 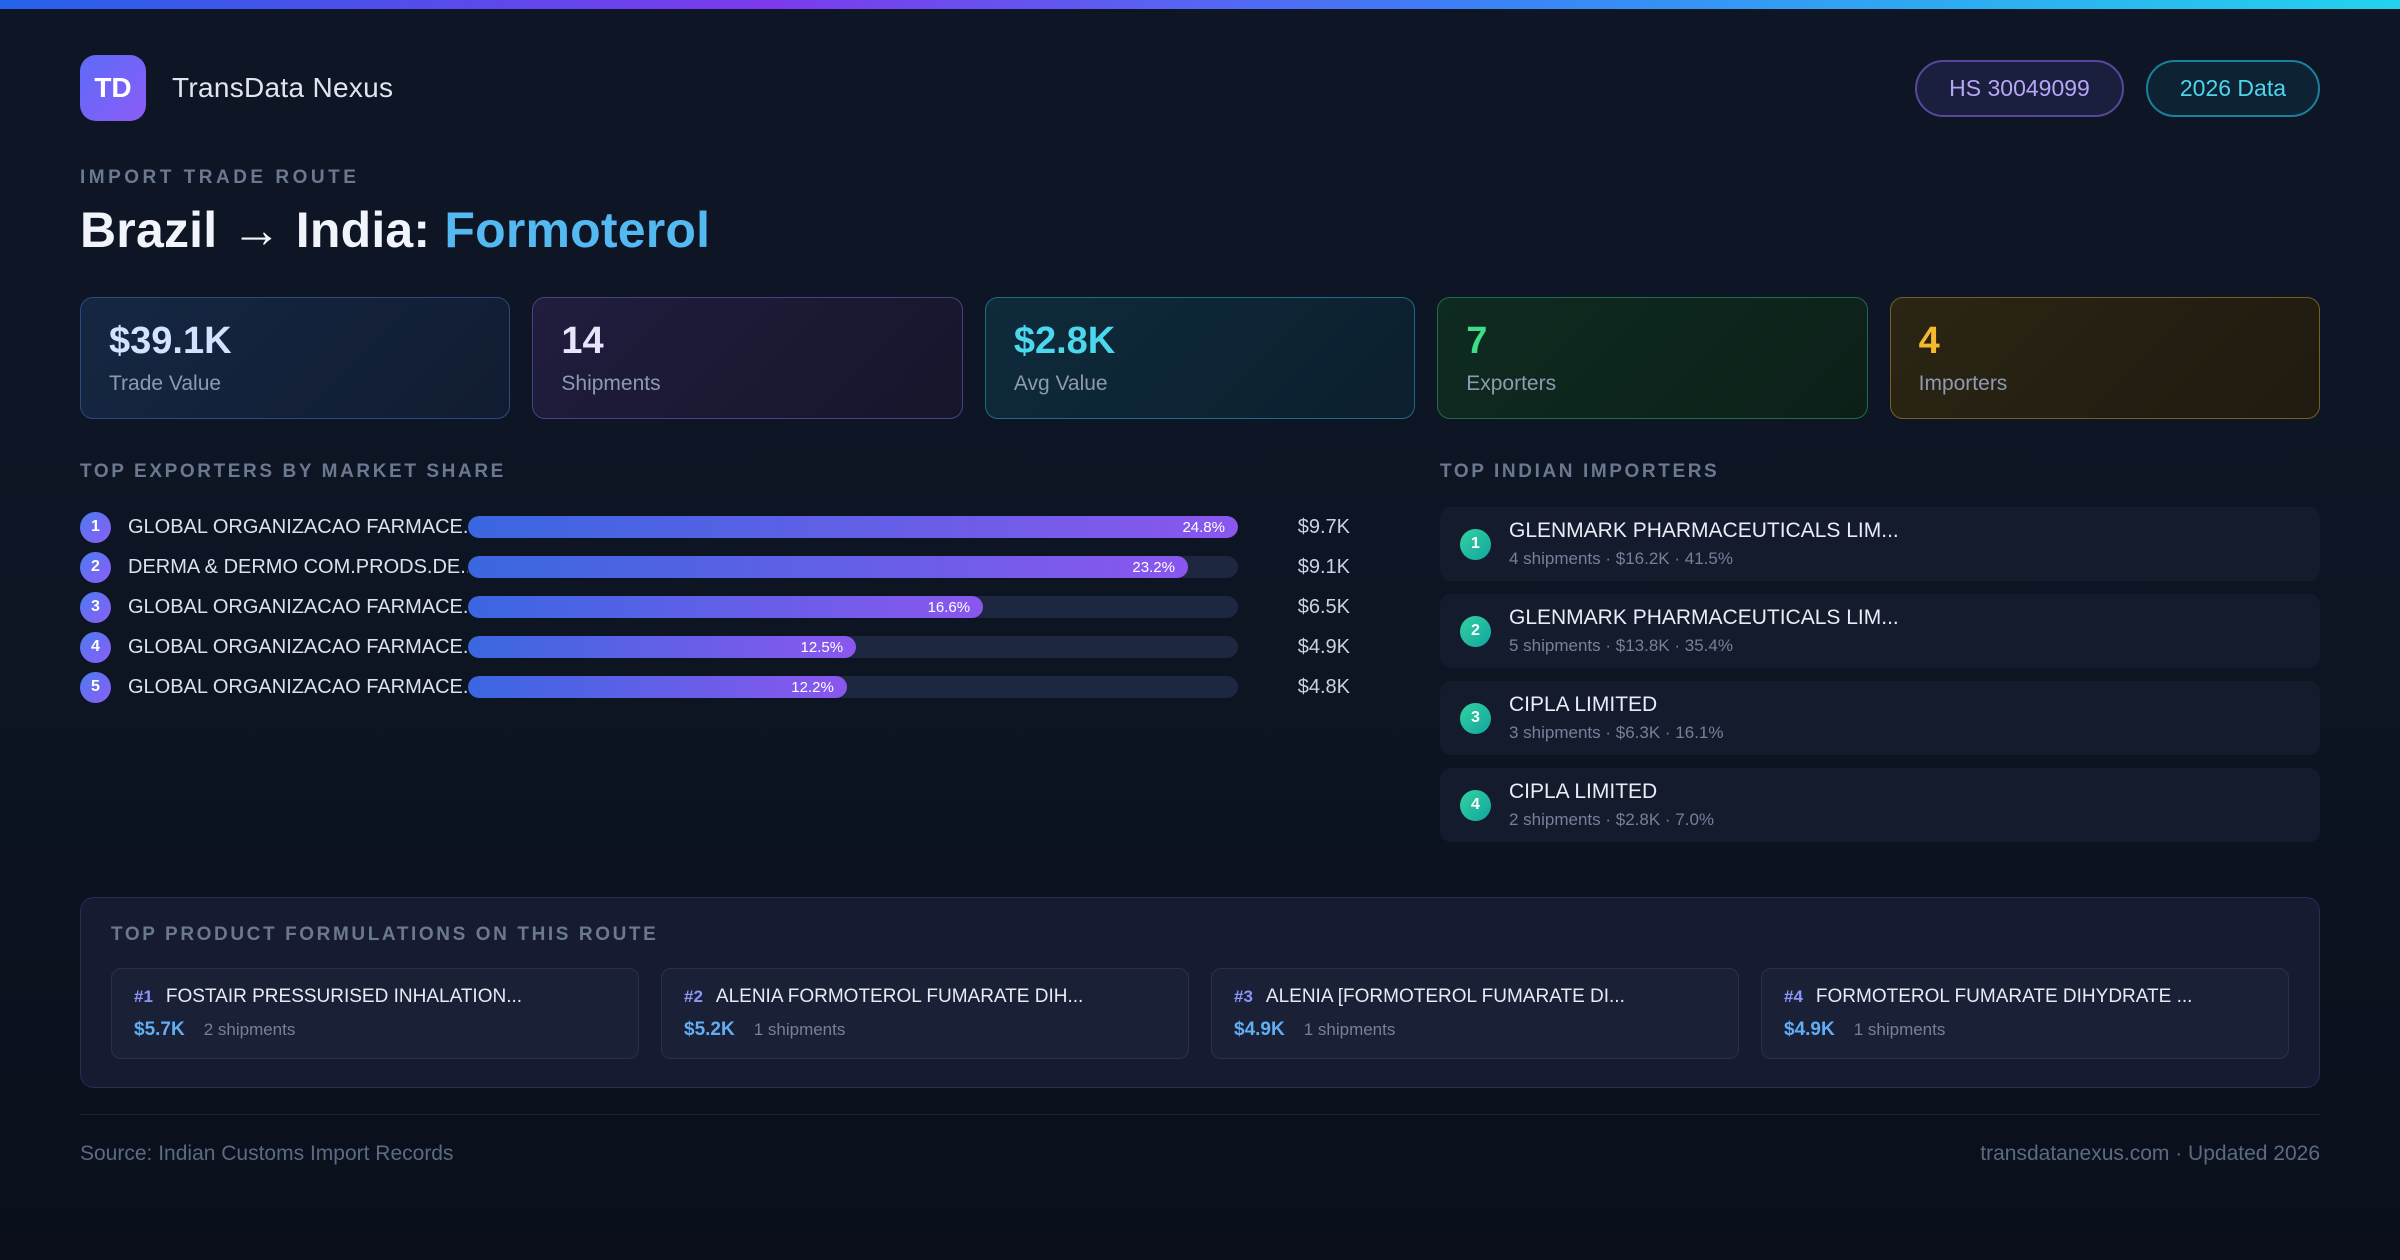 I want to click on exporter-rank-badge: 5, so click(x=95, y=687).